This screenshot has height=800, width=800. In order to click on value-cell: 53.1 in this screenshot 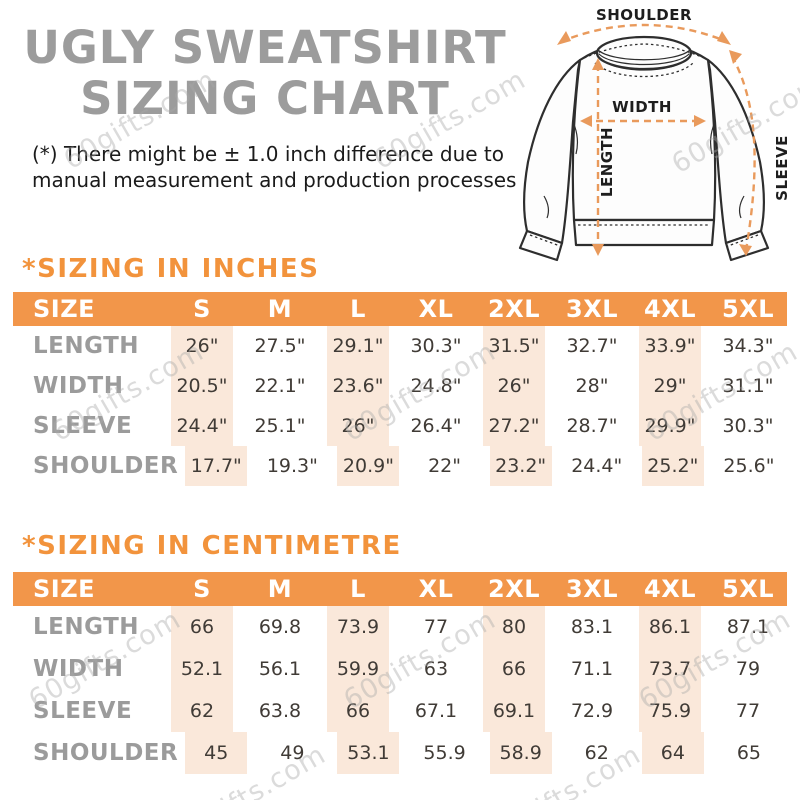, I will do `click(368, 753)`.